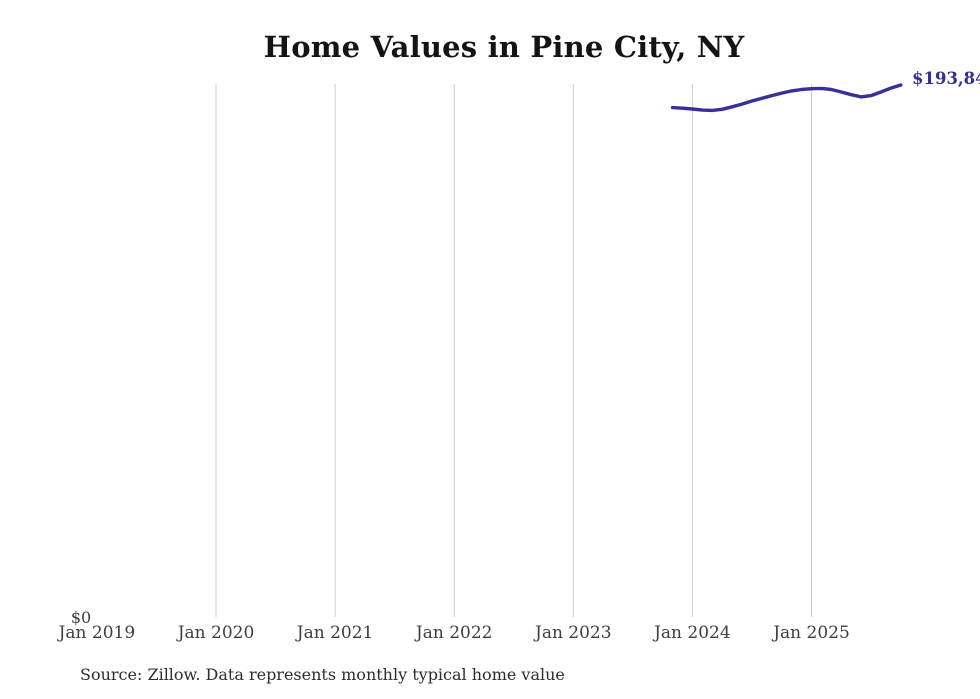 The height and width of the screenshot is (699, 980). What do you see at coordinates (335, 633) in the screenshot?
I see `x-tick-label: Jan 2021` at bounding box center [335, 633].